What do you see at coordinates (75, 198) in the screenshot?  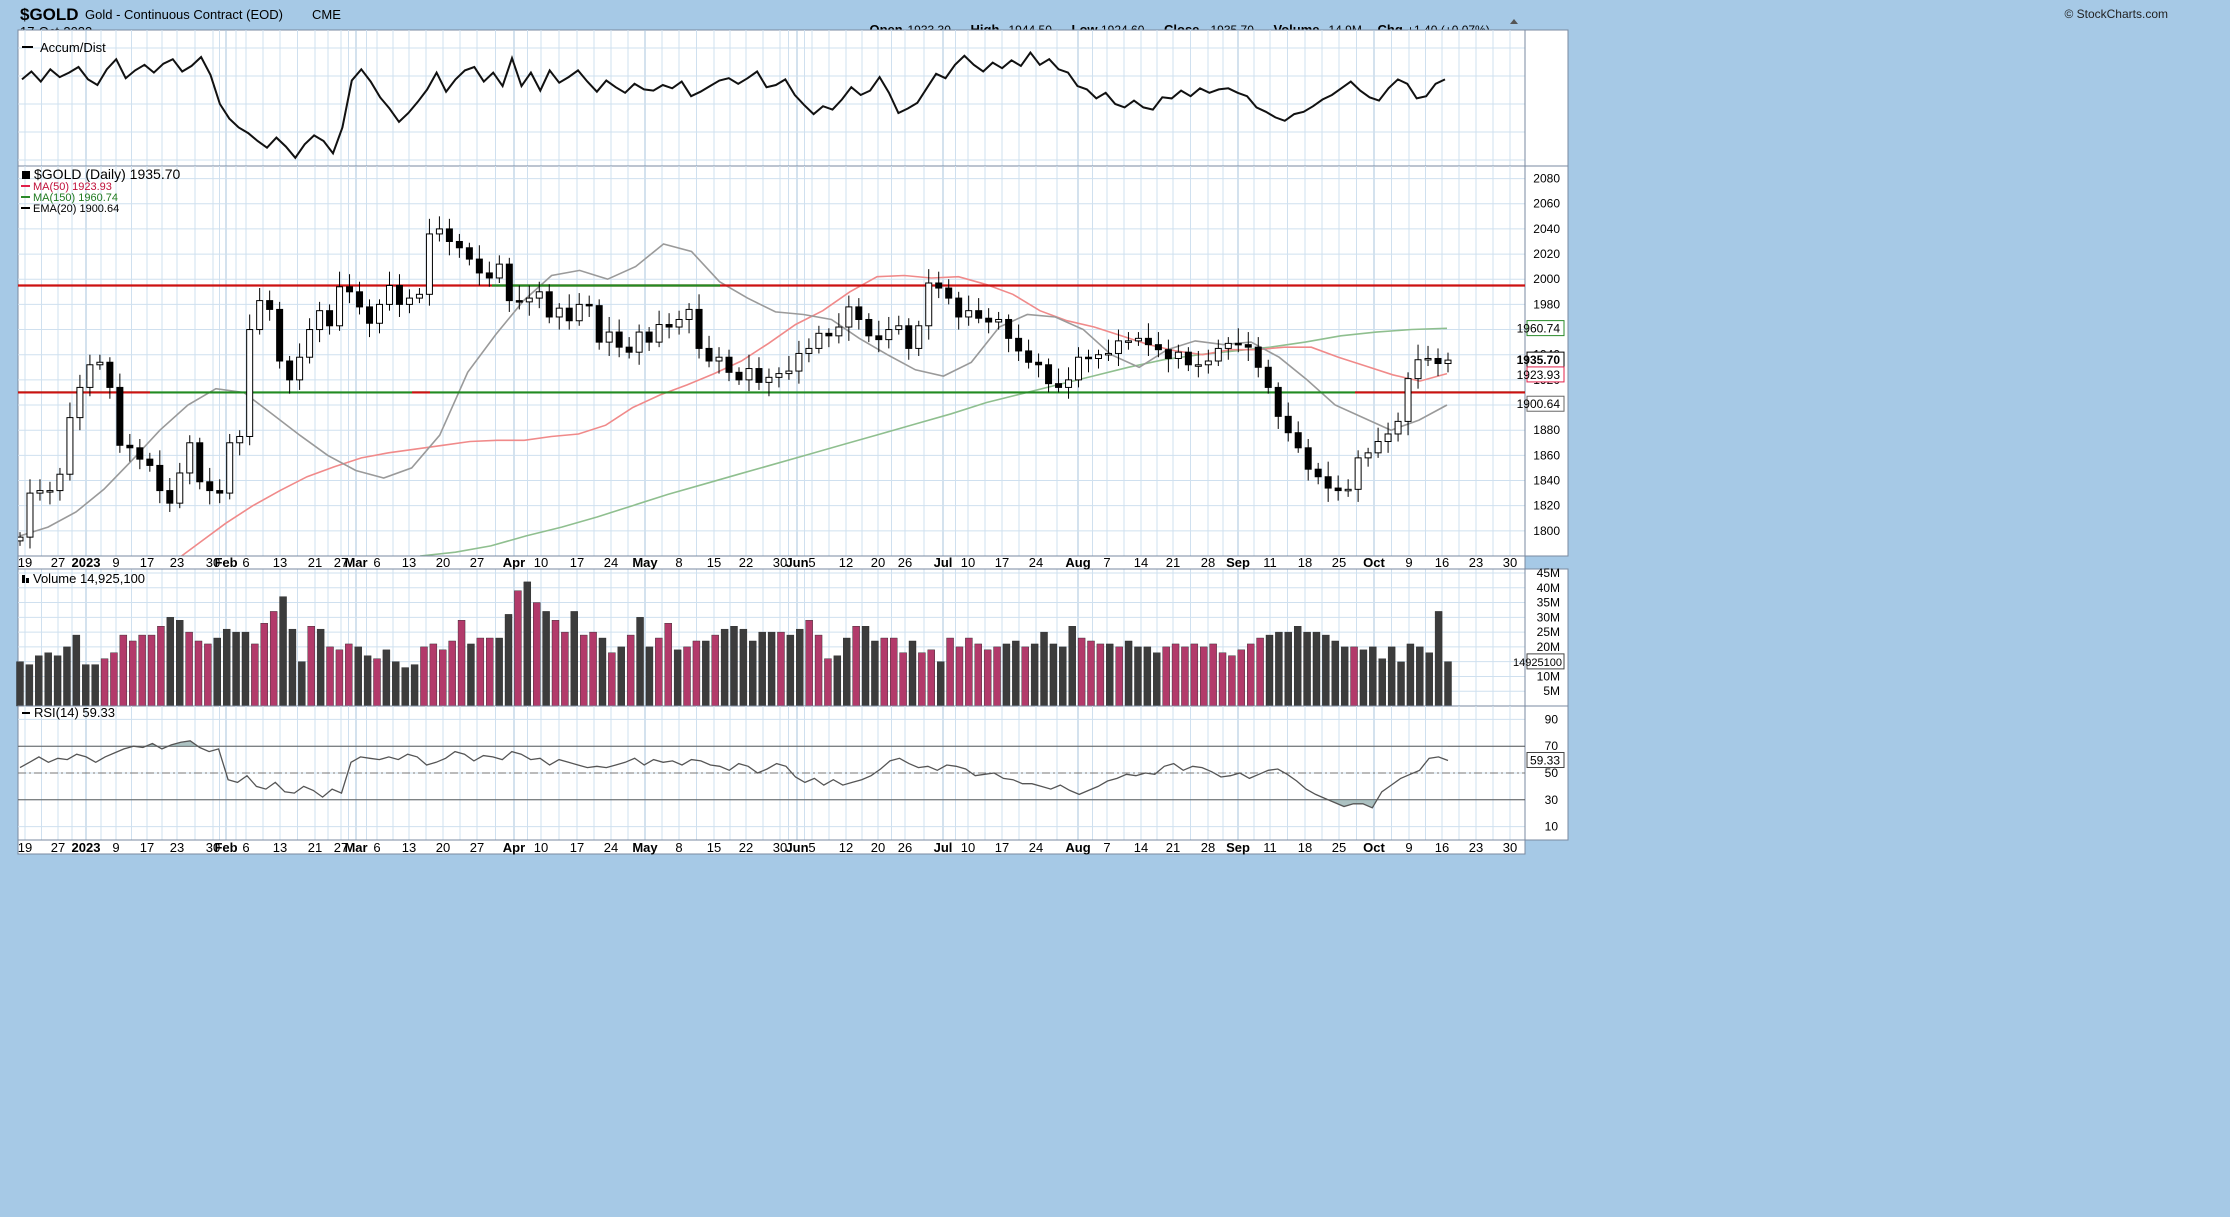 I see `price-legend-text: MA(150) 1960.74` at bounding box center [75, 198].